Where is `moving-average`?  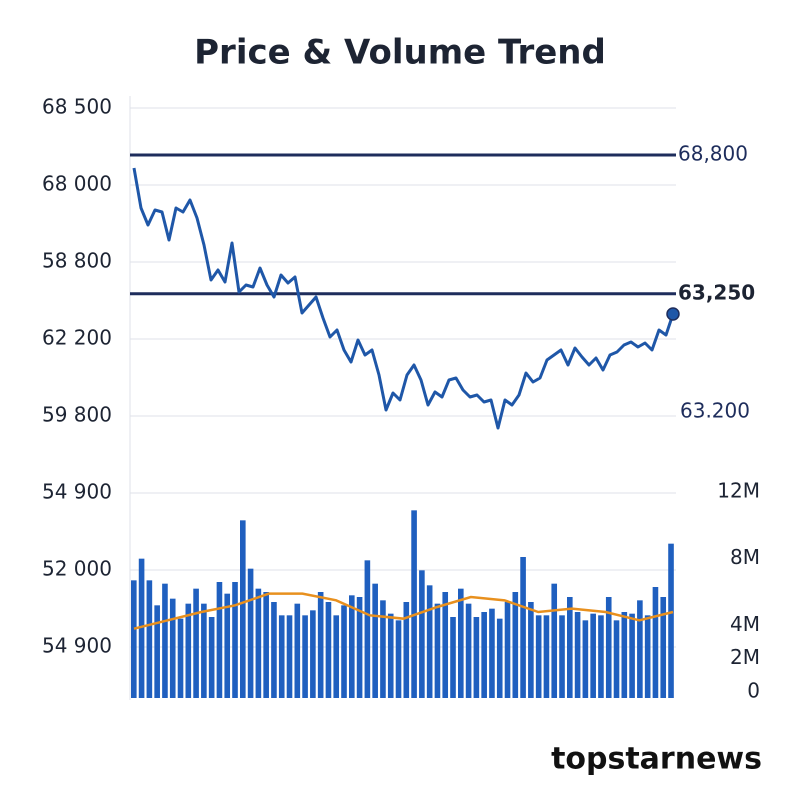
moving-average is located at coordinates (403, 611).